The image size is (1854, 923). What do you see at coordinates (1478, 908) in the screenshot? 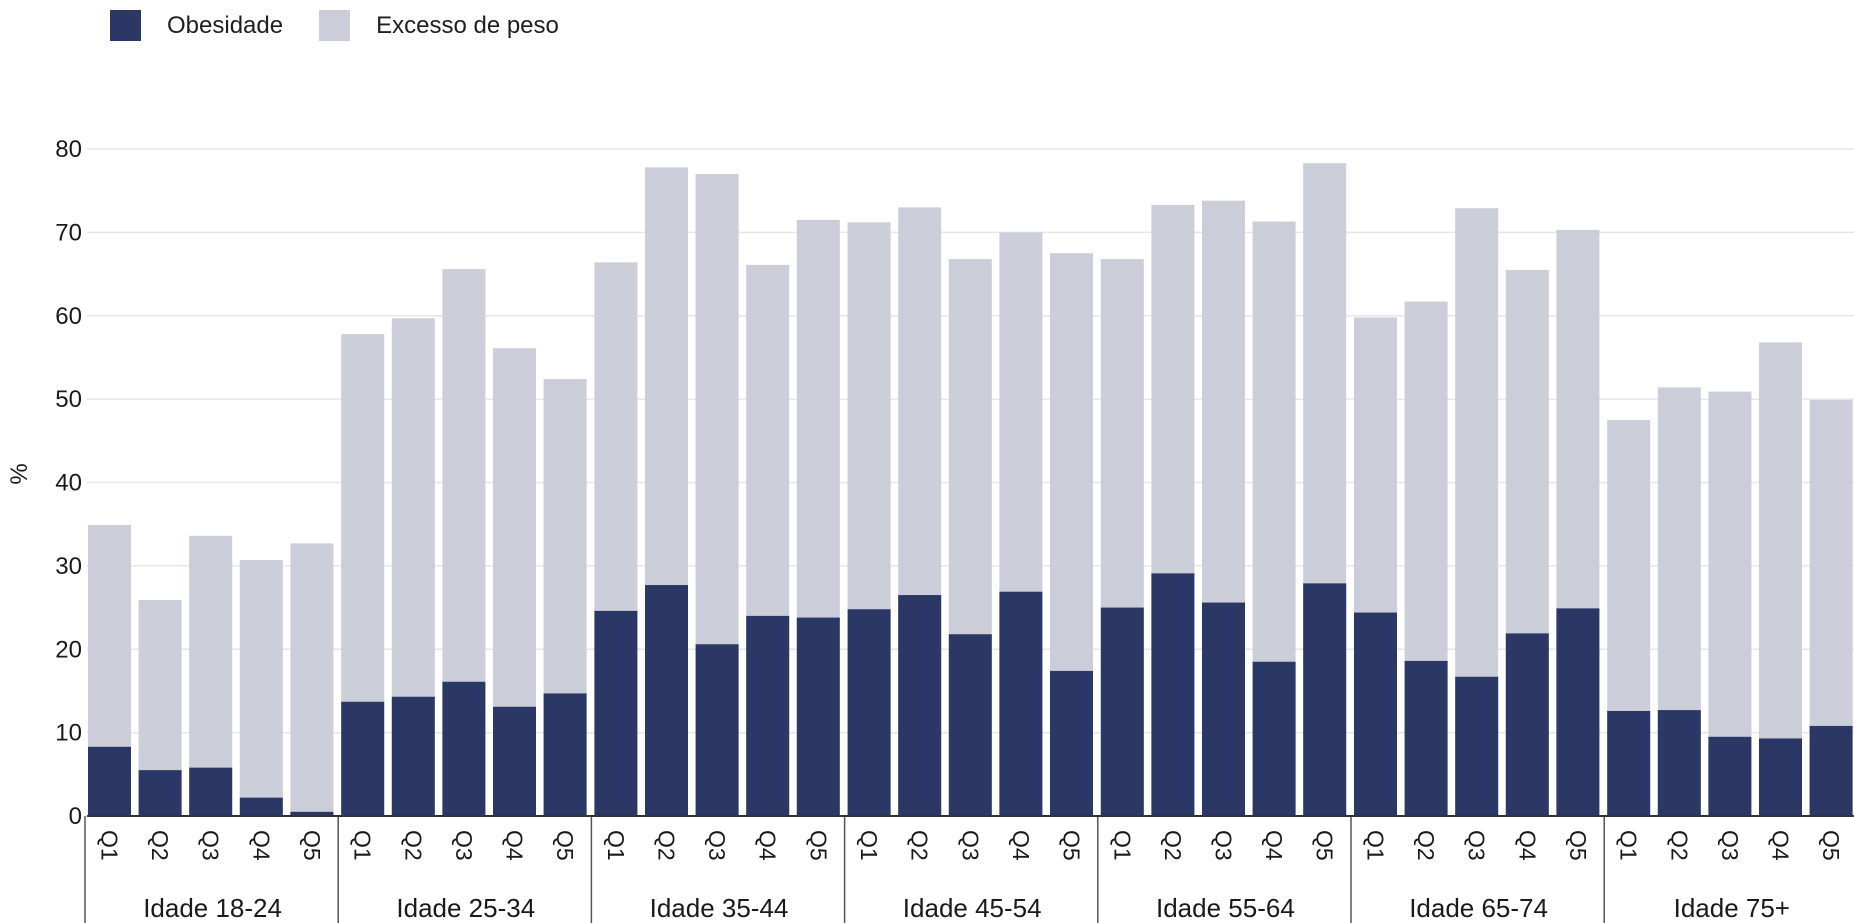
I see `x-group-label: Idade 65-74` at bounding box center [1478, 908].